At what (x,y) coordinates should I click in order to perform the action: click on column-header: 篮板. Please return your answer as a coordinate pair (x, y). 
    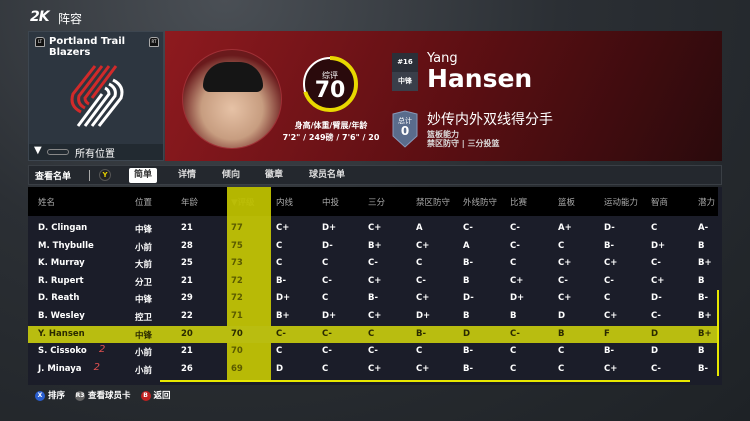
    Looking at the image, I should click on (567, 203).